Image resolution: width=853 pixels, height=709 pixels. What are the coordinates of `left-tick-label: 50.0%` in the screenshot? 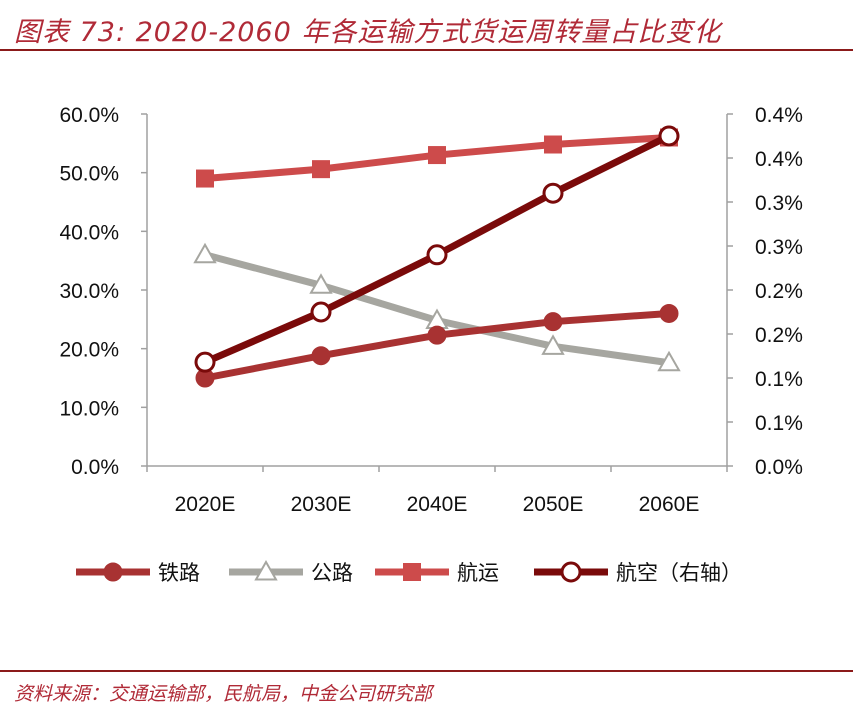 It's located at (89, 174).